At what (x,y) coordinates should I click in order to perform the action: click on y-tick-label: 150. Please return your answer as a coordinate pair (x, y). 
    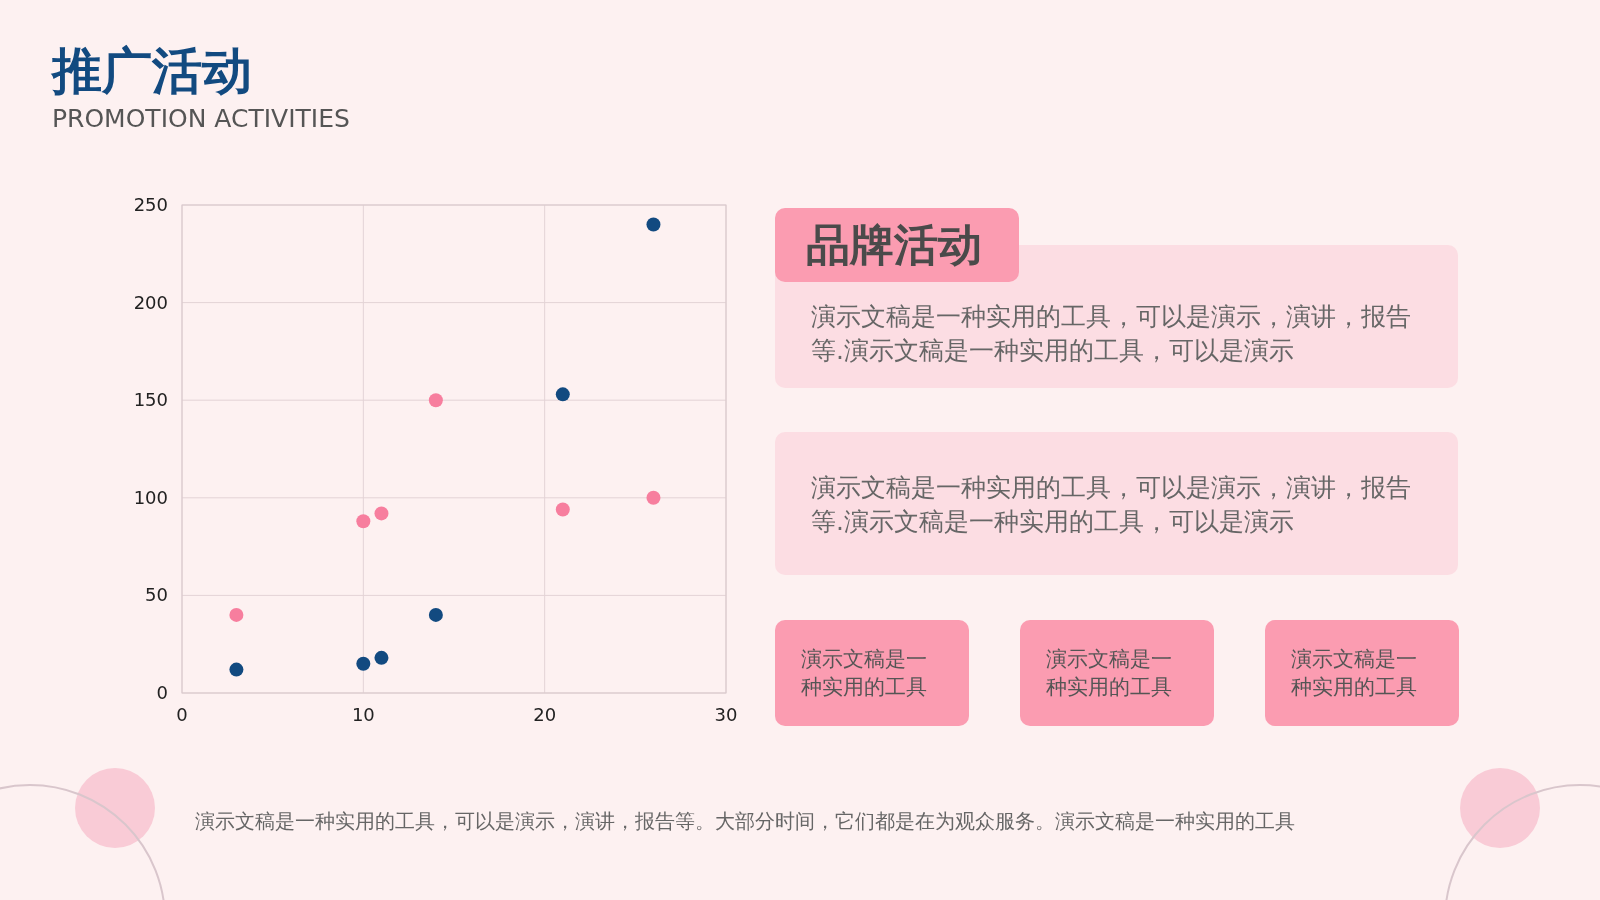
    Looking at the image, I should click on (150, 400).